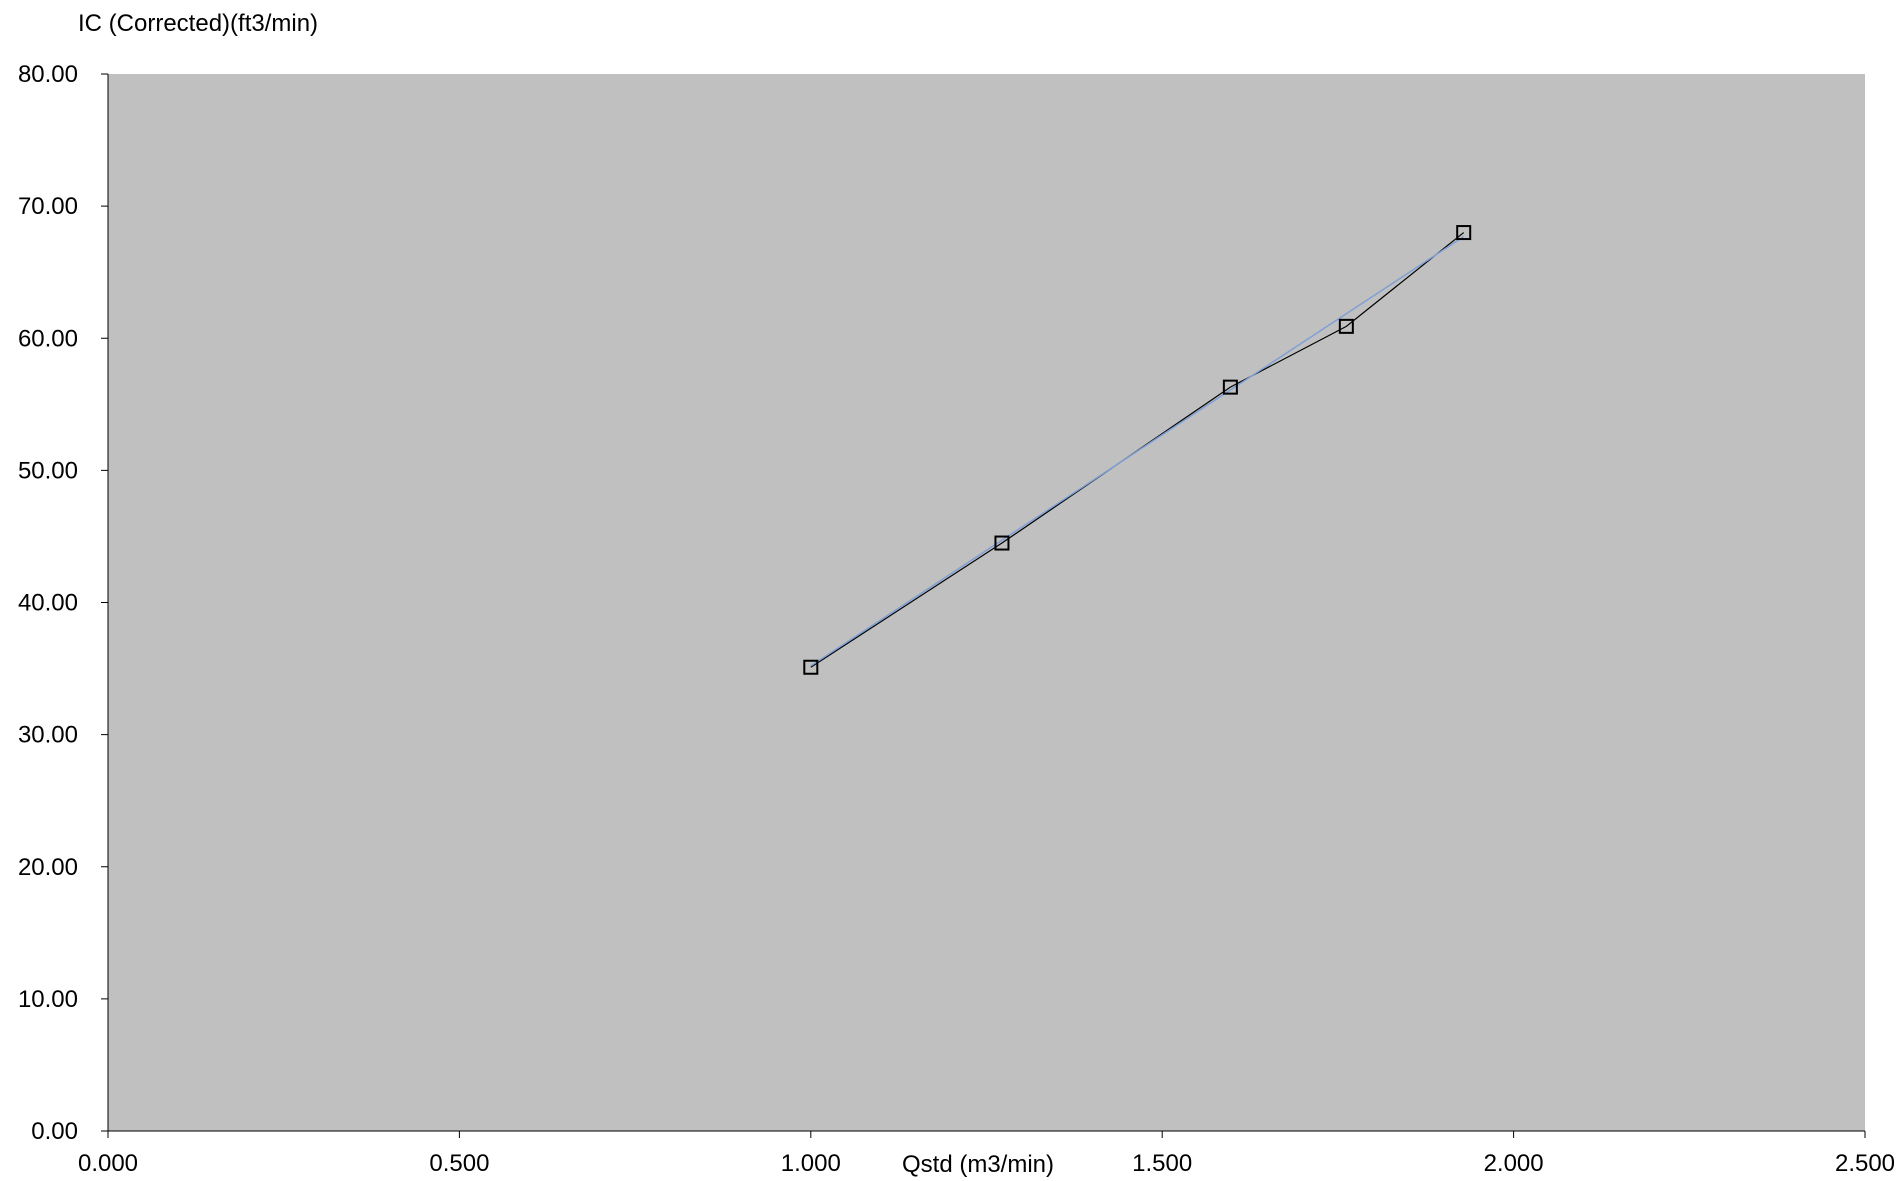 Image resolution: width=1901 pixels, height=1181 pixels. I want to click on y-tick-label: 0.00, so click(54, 1131).